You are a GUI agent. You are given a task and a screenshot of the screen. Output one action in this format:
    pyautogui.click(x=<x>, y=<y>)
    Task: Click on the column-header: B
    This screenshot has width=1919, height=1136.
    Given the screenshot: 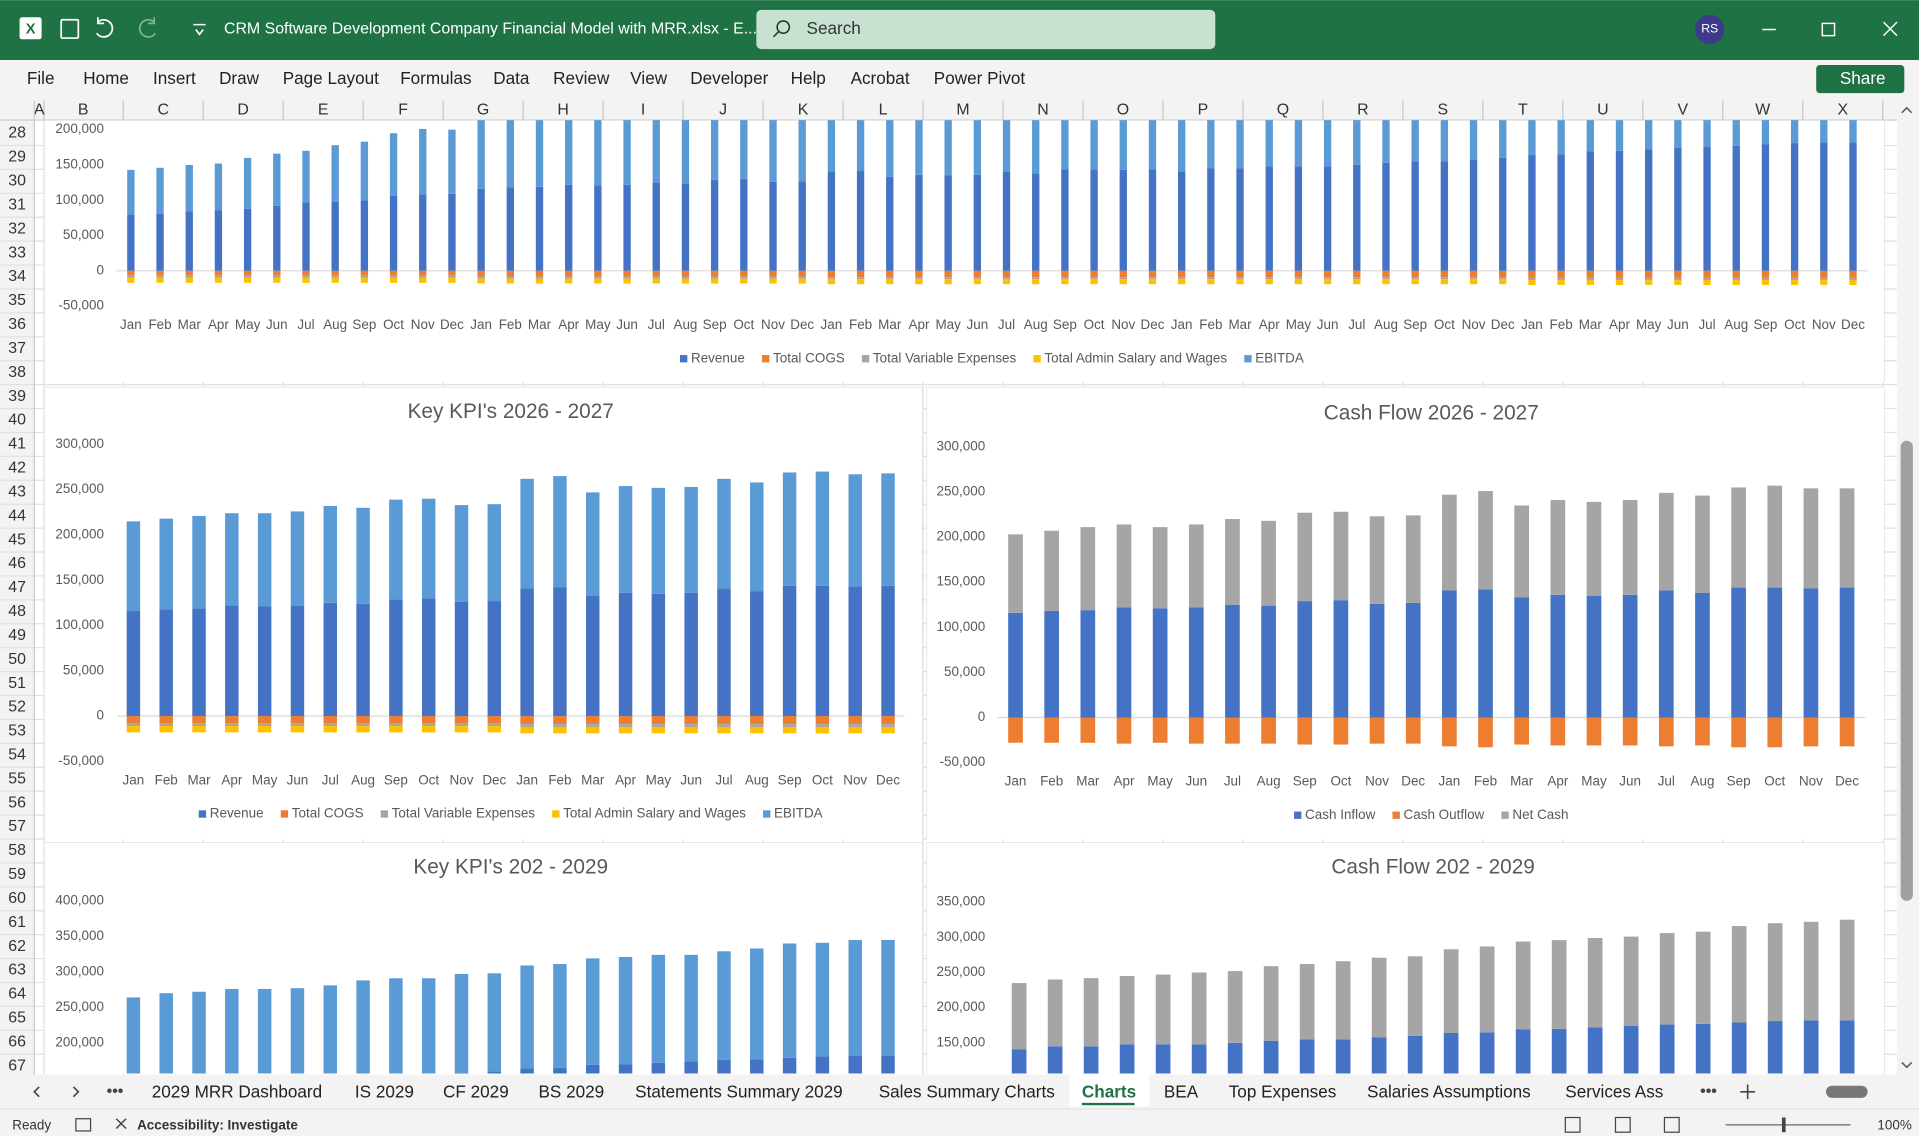 What is the action you would take?
    pyautogui.click(x=83, y=109)
    